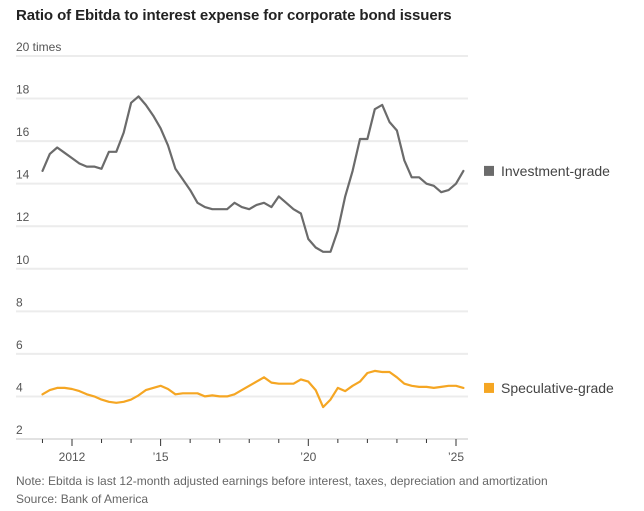 This screenshot has width=644, height=511. I want to click on y-tick-label: 20 times, so click(38, 47).